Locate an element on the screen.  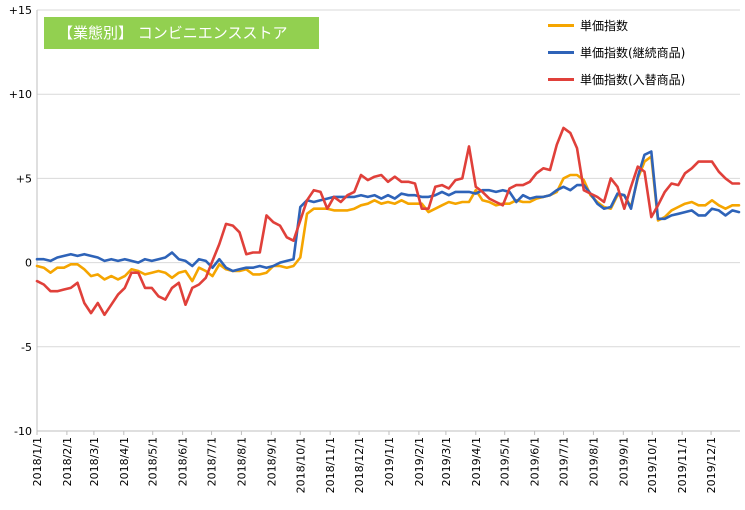
legend-item-2: 単価指数(入替商品) is located at coordinates (616, 79).